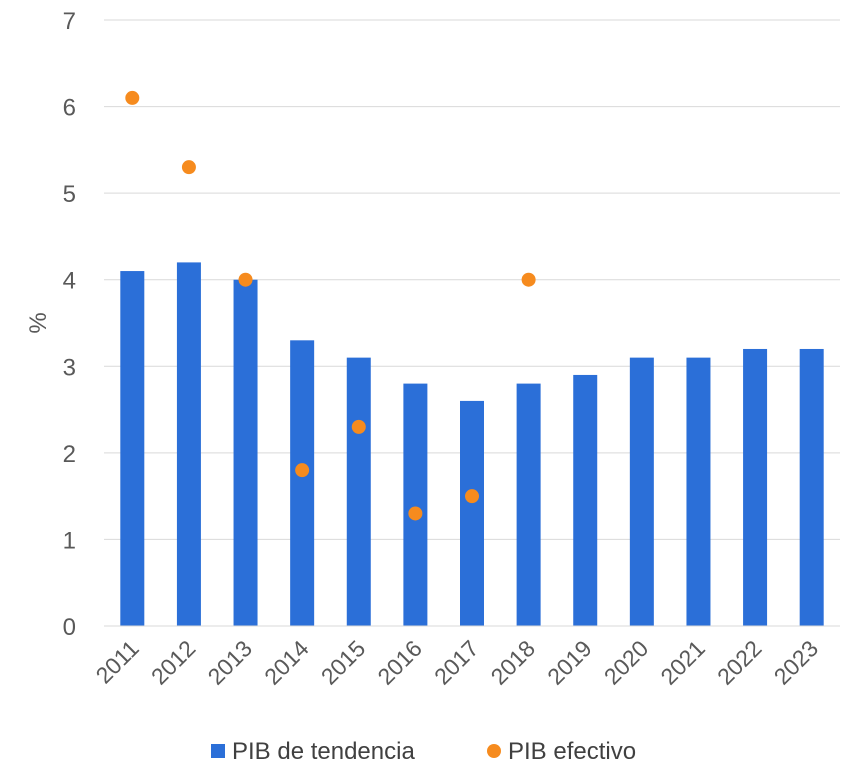 The width and height of the screenshot is (841, 769). Describe the element at coordinates (739, 662) in the screenshot. I see `x-tick-label: 2022` at that location.